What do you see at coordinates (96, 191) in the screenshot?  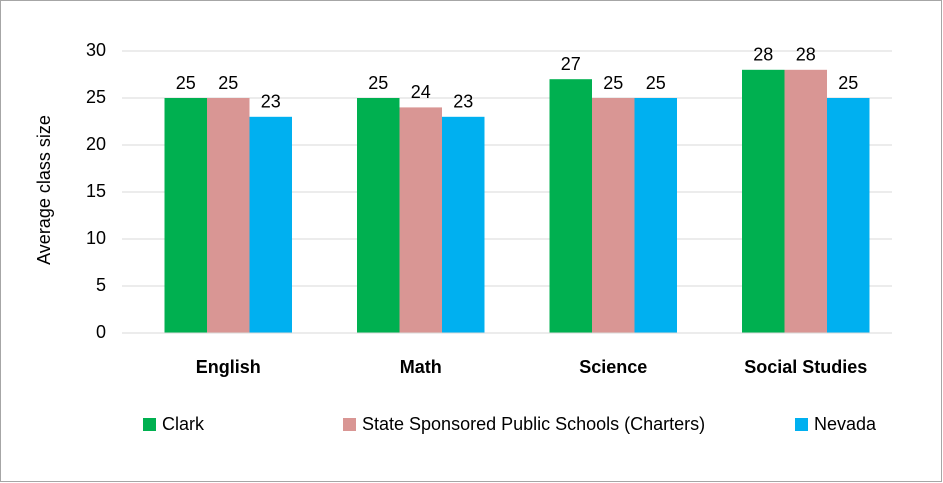 I see `y-tick-label: 15` at bounding box center [96, 191].